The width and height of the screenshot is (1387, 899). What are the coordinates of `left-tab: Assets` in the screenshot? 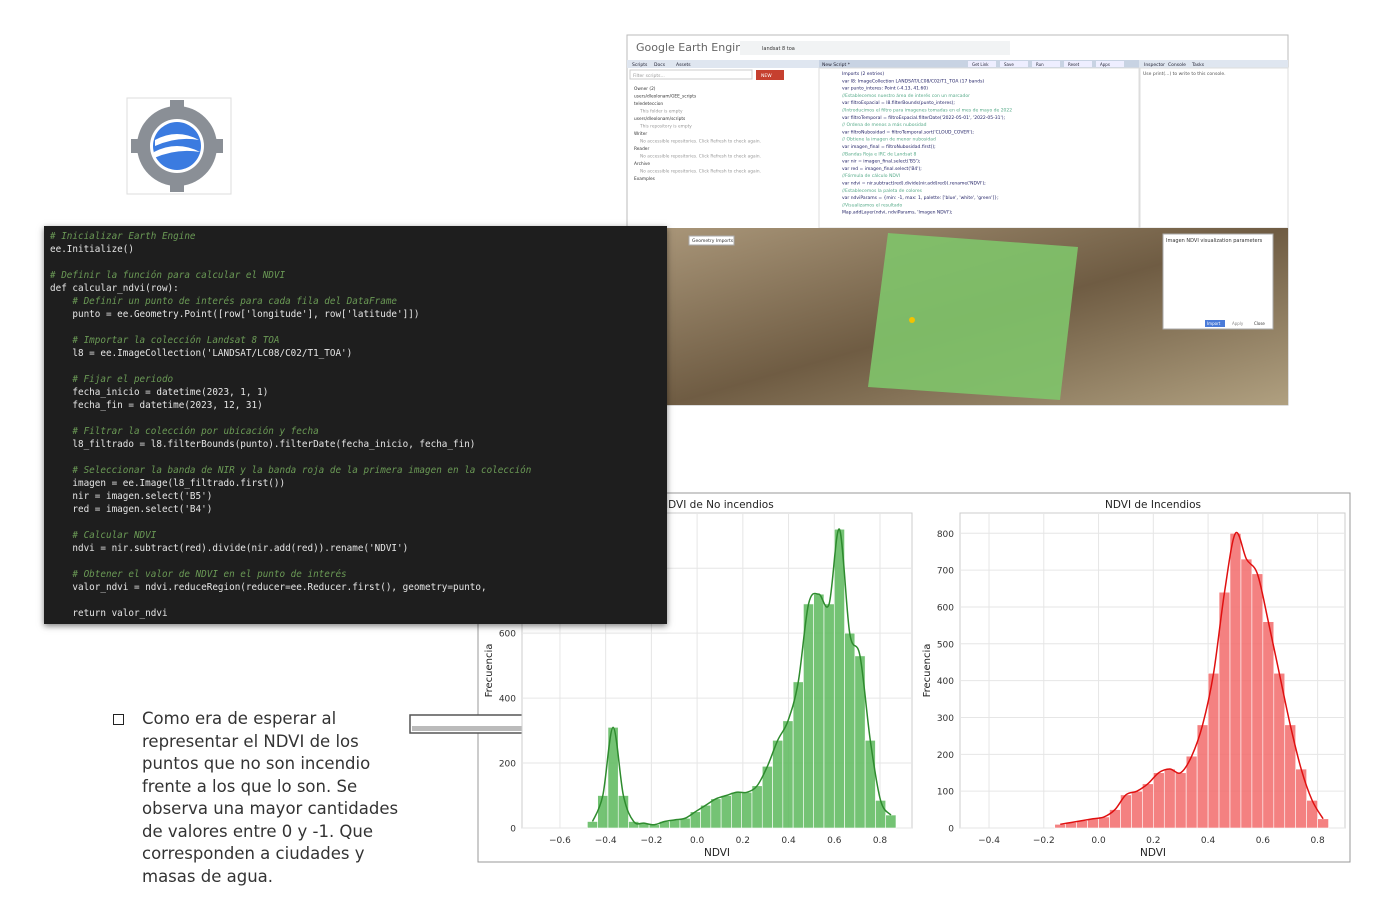 It's located at (683, 65).